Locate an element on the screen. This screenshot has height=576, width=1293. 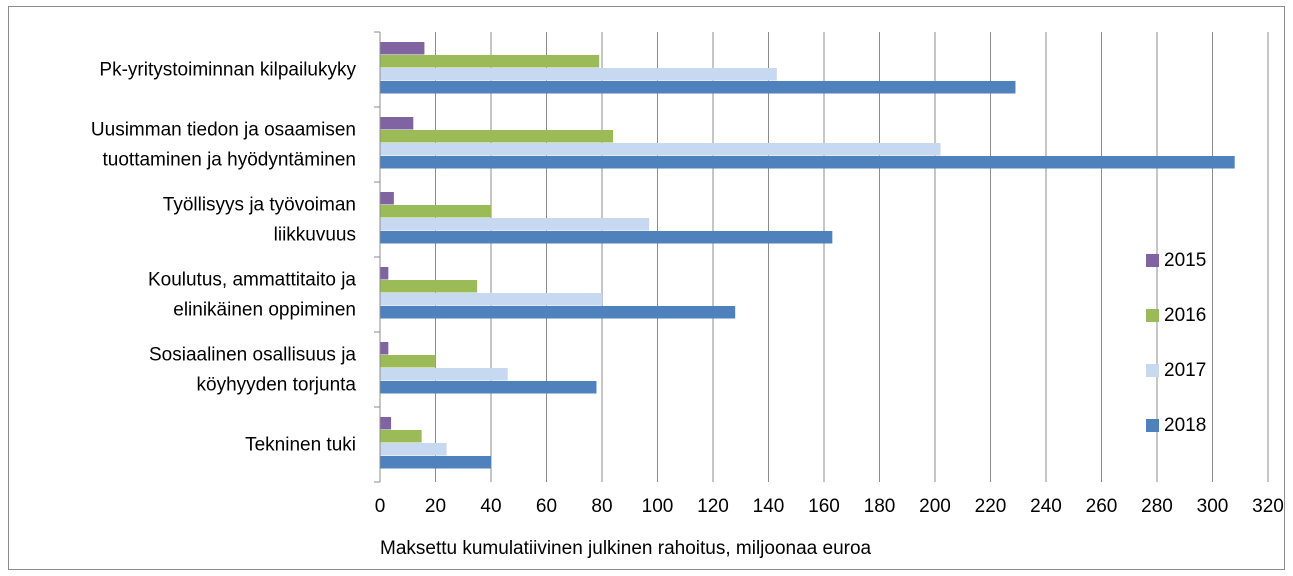
x-tick-label: 300 is located at coordinates (1213, 506).